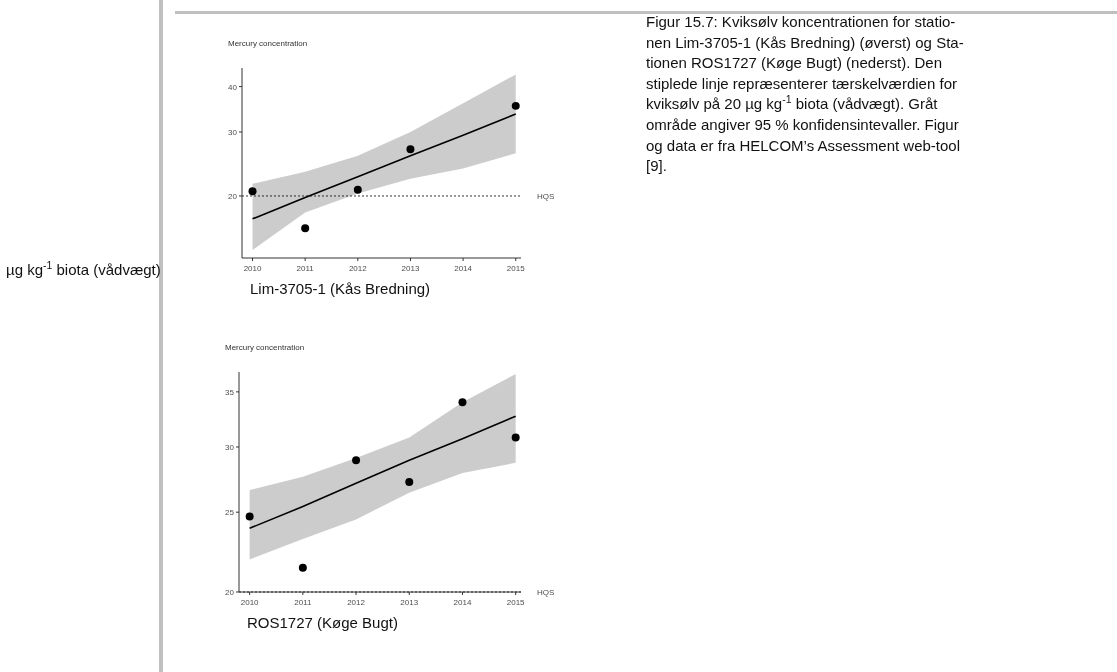 Image resolution: width=1117 pixels, height=672 pixels. I want to click on y-tick-label: 40, so click(233, 87).